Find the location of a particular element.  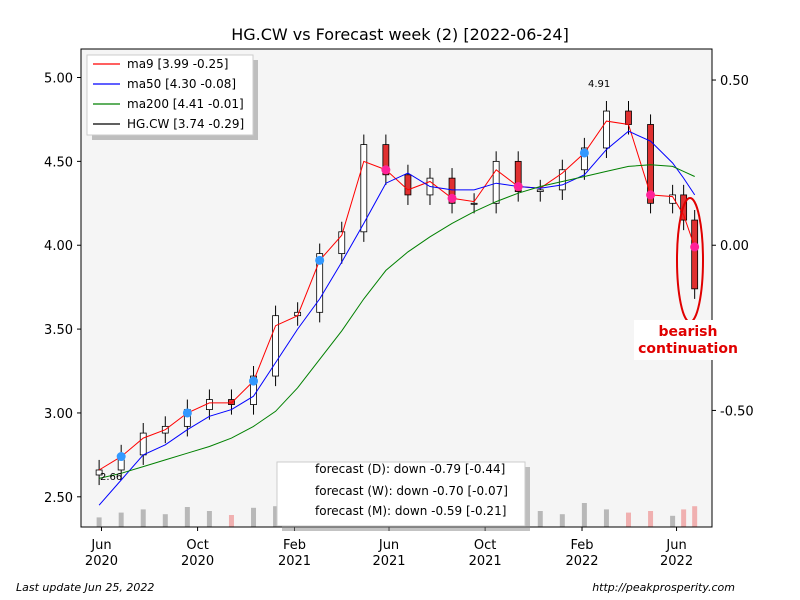

y-right-tick-label: 0.00 is located at coordinates (734, 246).